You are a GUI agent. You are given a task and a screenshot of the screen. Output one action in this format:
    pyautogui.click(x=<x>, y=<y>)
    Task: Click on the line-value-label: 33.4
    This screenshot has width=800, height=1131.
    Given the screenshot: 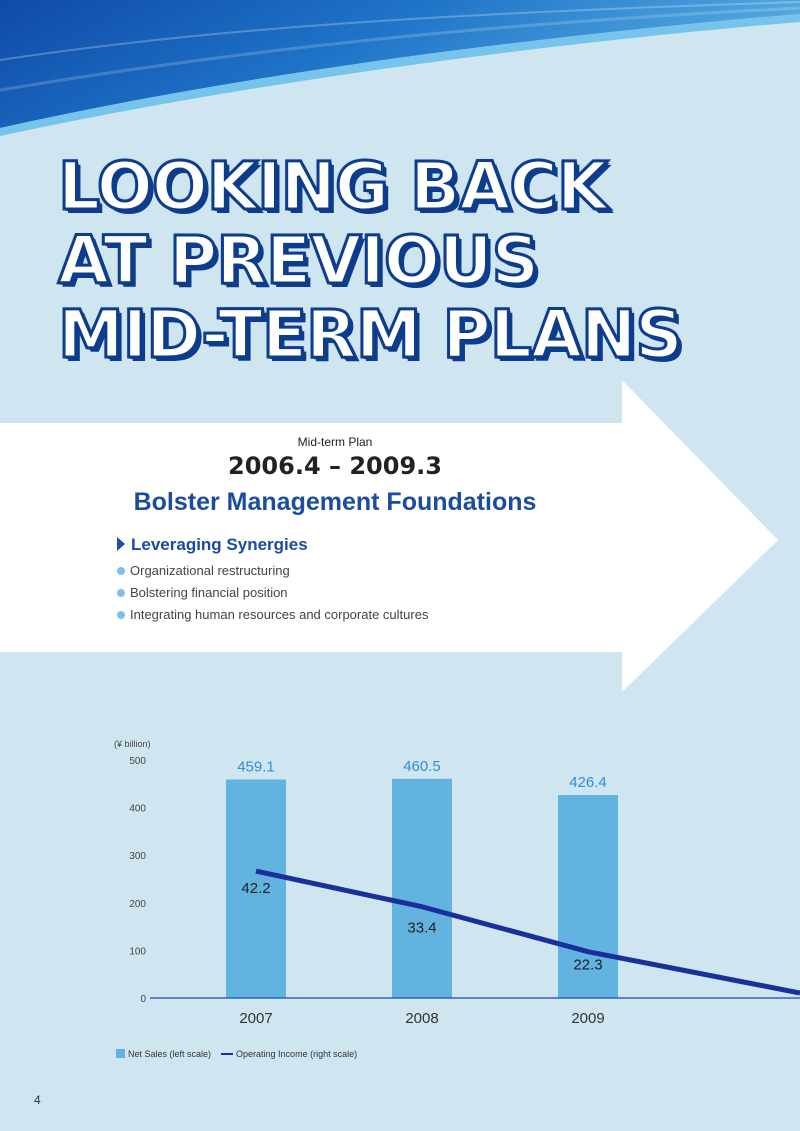 What is the action you would take?
    pyautogui.click(x=421, y=928)
    